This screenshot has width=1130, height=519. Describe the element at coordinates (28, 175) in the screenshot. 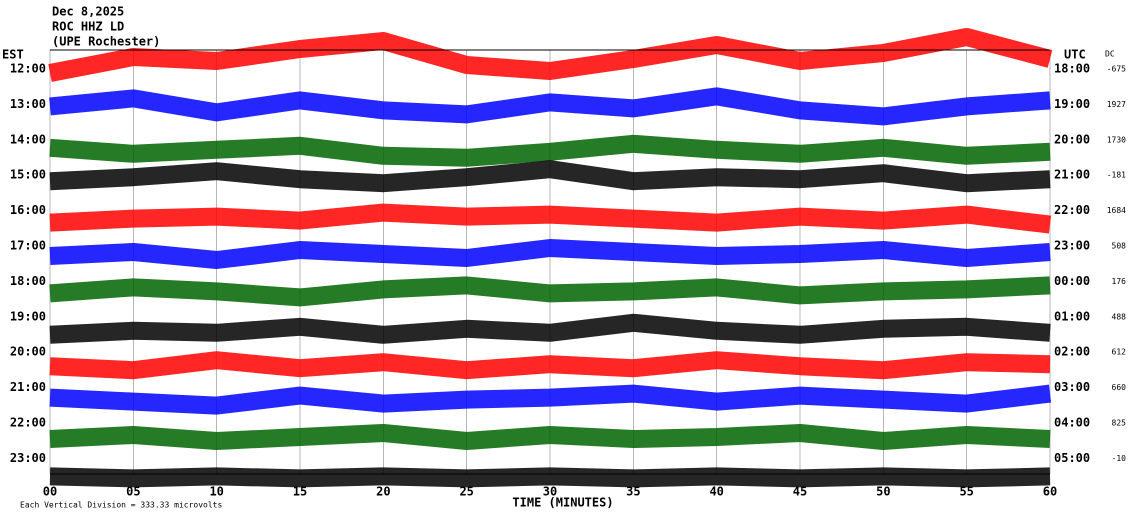

I see `est-tick-label: 15:00` at that location.